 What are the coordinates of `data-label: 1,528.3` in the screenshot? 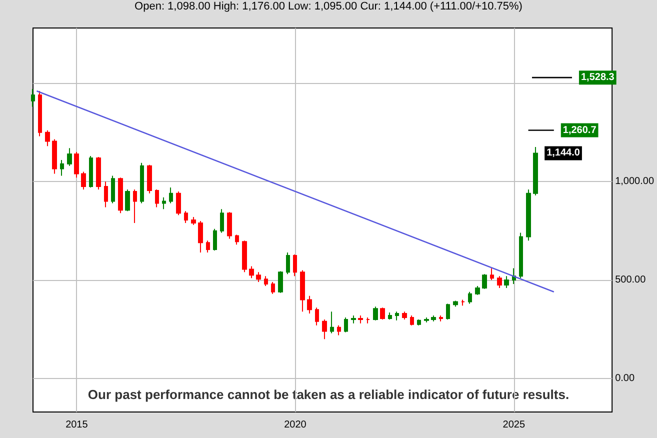 It's located at (597, 78).